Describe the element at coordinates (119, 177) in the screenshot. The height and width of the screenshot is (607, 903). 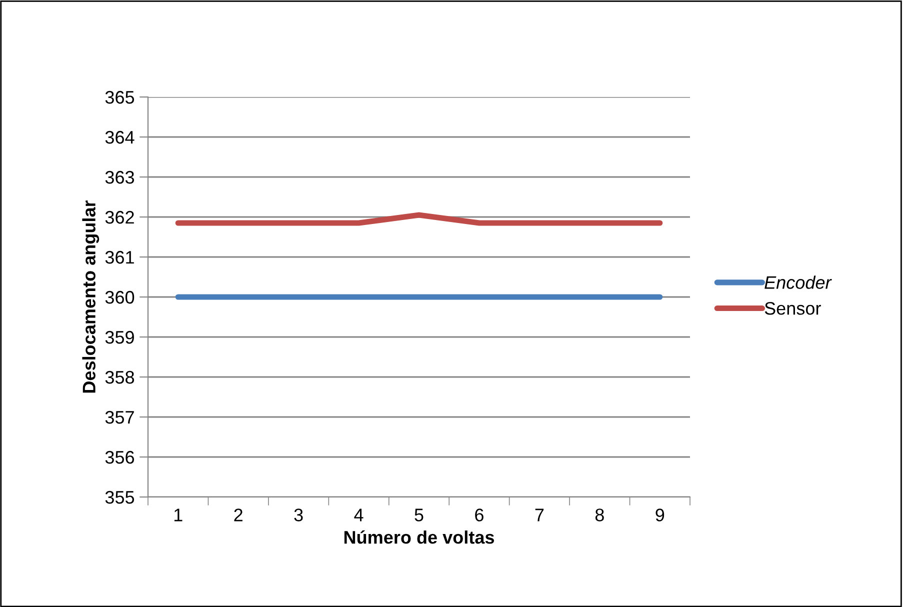
I see `y-tick-label: 363` at that location.